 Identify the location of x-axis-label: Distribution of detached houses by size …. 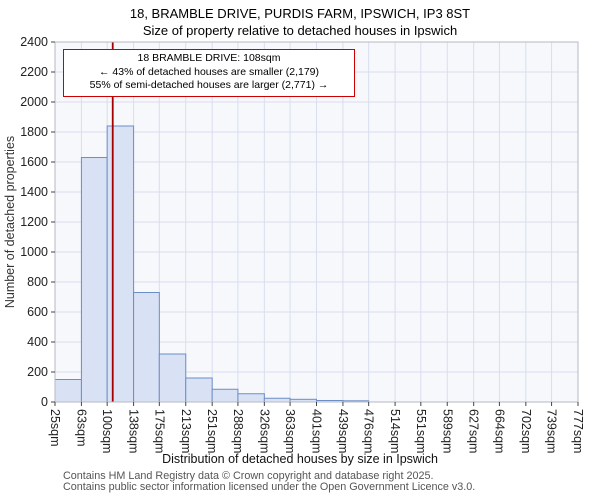
(300, 459).